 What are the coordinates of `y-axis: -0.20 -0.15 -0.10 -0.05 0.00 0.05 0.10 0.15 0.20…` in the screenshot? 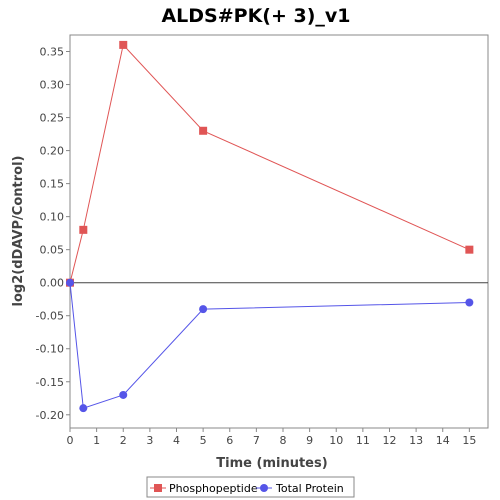 It's located at (53, 234).